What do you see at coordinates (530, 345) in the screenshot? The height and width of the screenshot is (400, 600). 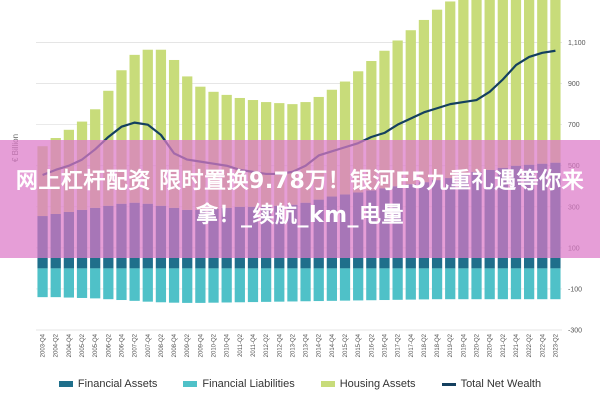 I see `x-tick-label: 2022-Q2` at bounding box center [530, 345].